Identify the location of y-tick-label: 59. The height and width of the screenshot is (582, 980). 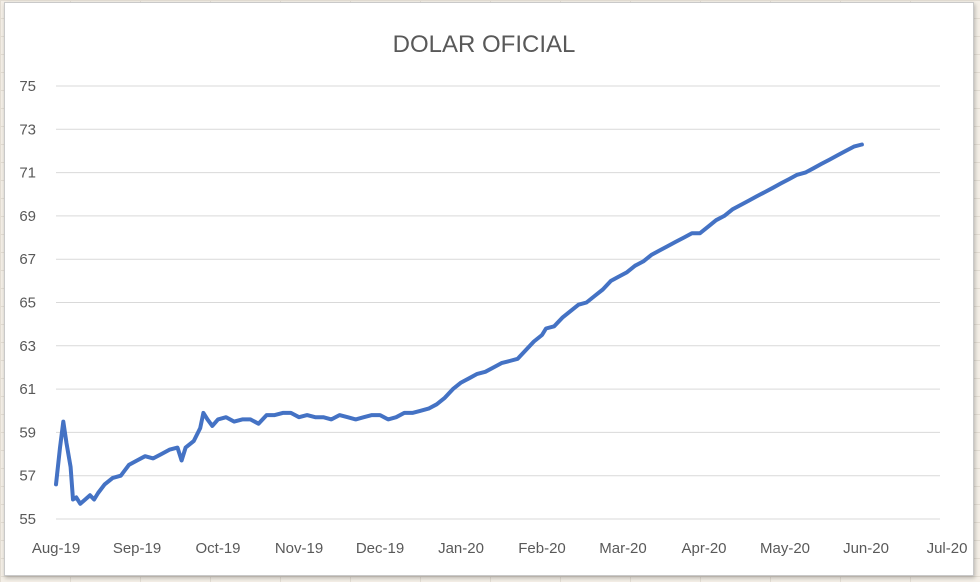
(27, 432).